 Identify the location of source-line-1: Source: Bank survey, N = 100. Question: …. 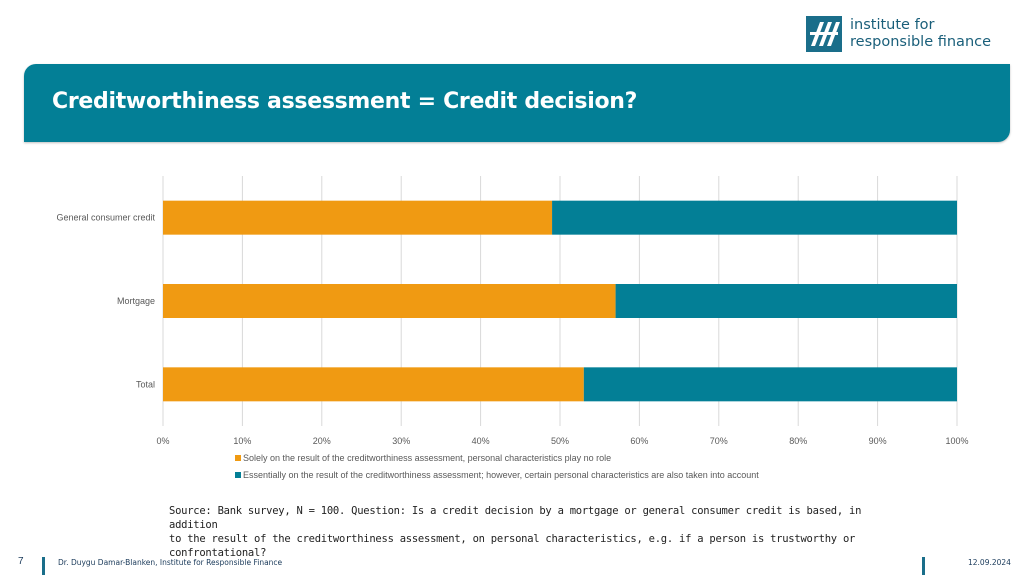
(515, 518).